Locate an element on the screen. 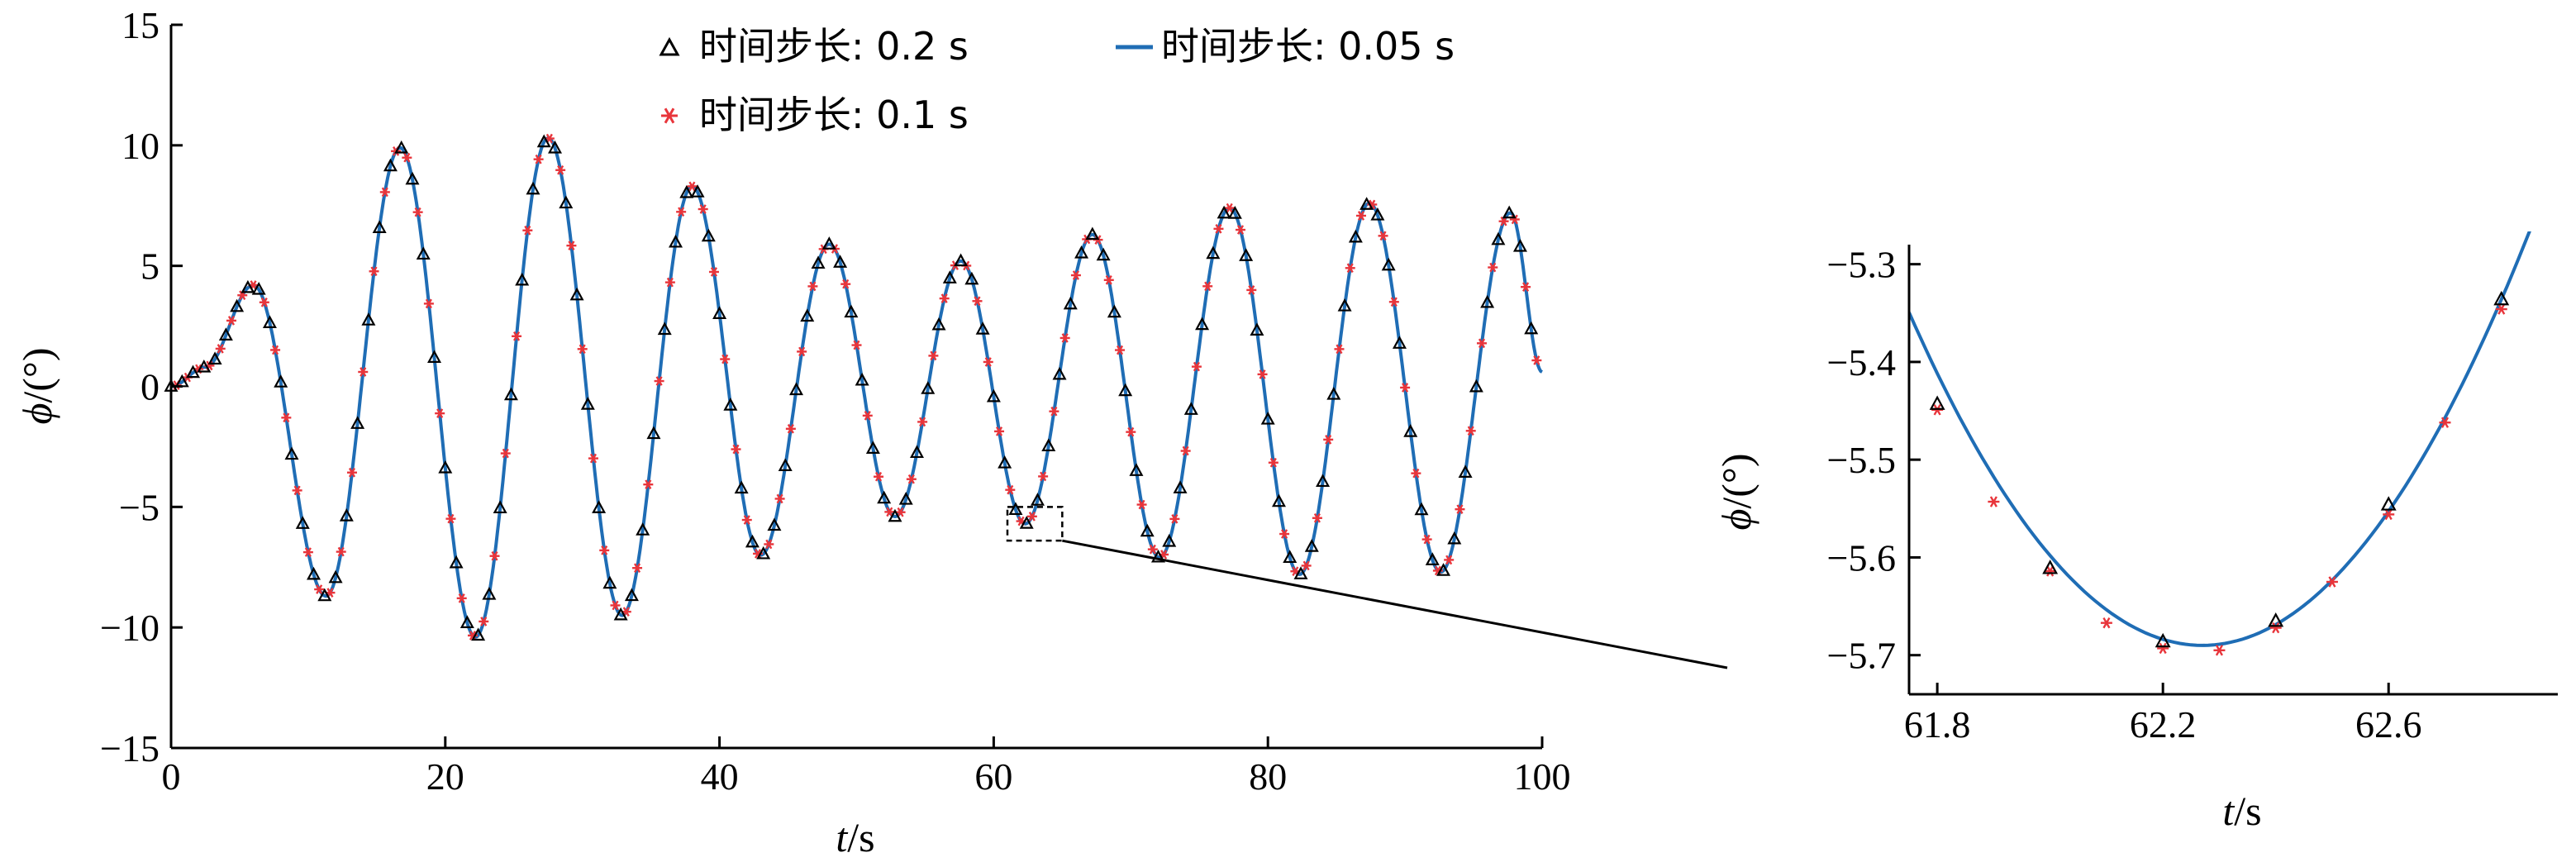 The image size is (2576, 867). y-tick-label: 5 is located at coordinates (150, 266).